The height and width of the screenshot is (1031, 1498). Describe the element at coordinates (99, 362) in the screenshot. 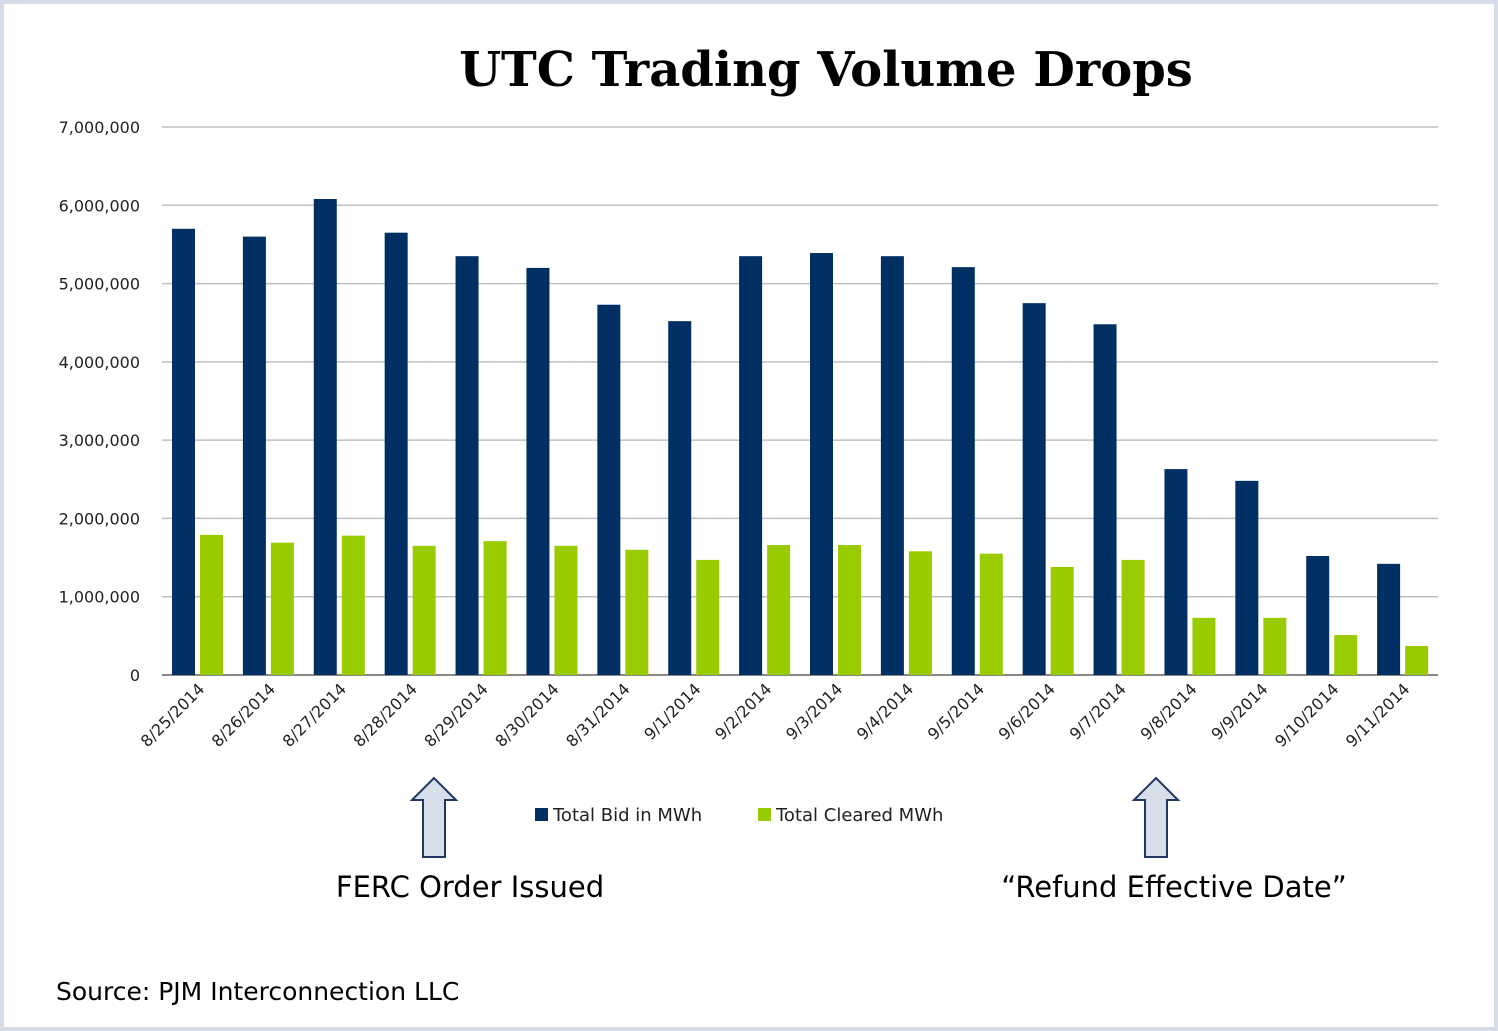

I see `y-tick-label: 4,000,000` at that location.